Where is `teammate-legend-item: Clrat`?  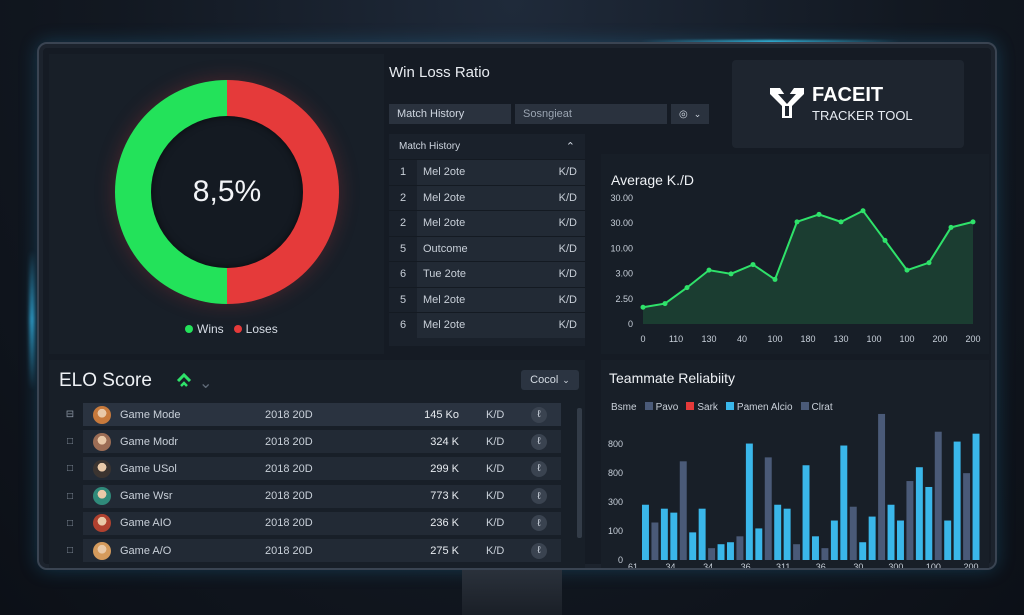
teammate-legend-item: Clrat is located at coordinates (816, 407).